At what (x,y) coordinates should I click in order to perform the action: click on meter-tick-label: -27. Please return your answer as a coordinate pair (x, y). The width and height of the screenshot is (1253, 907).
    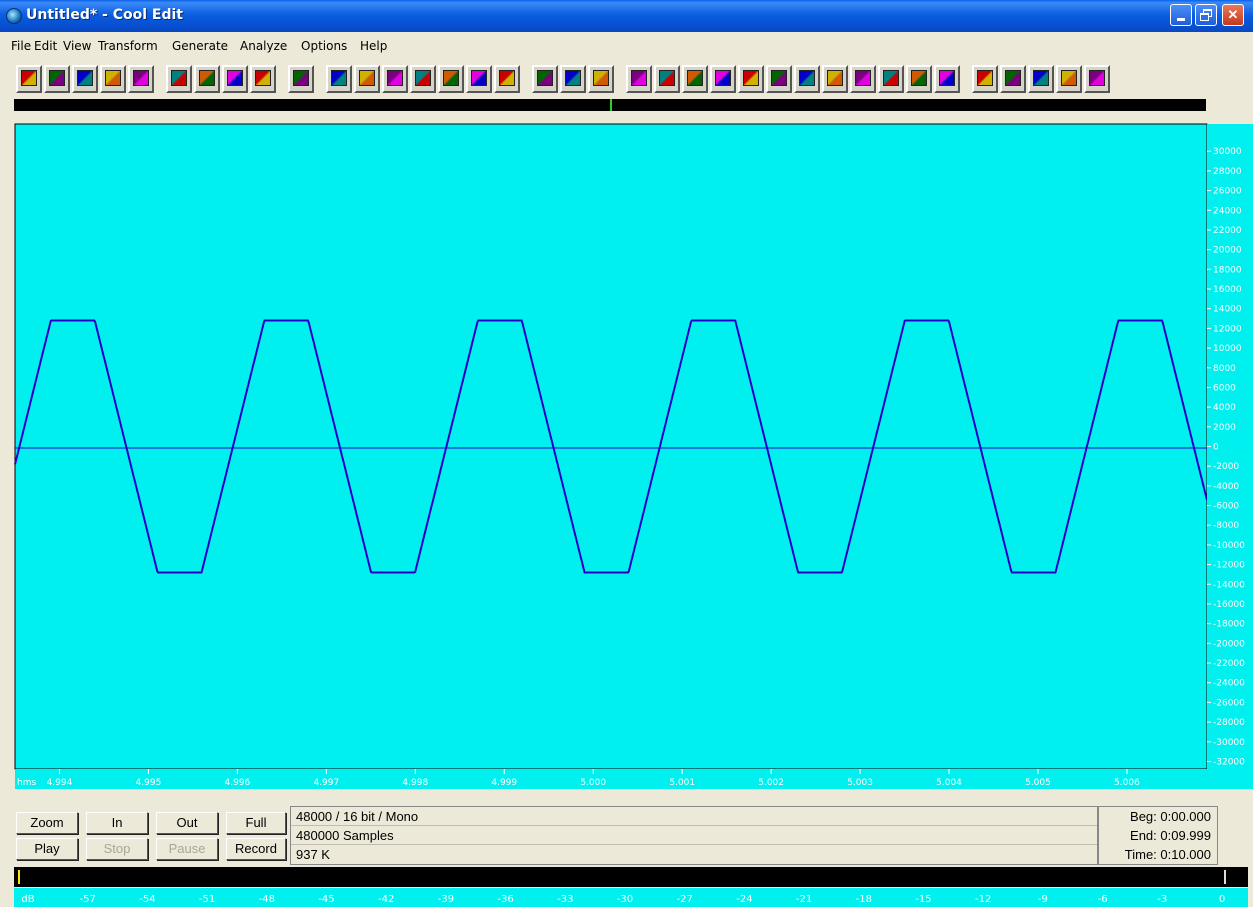
    Looking at the image, I should click on (684, 899).